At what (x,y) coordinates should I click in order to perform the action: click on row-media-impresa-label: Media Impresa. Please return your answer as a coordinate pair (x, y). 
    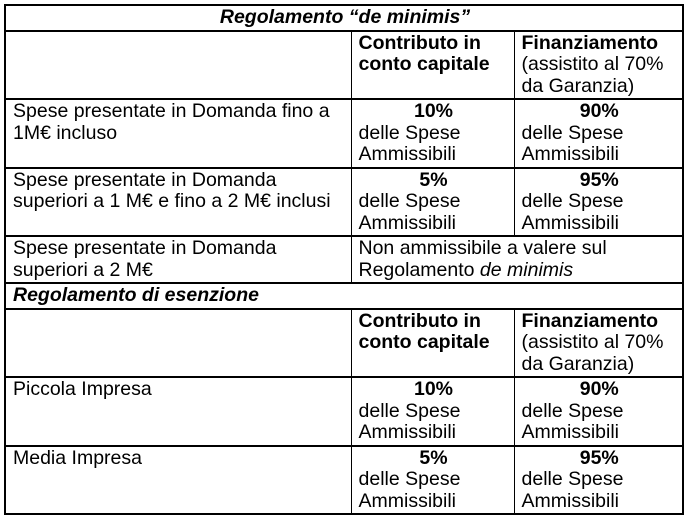
    Looking at the image, I should click on (178, 479).